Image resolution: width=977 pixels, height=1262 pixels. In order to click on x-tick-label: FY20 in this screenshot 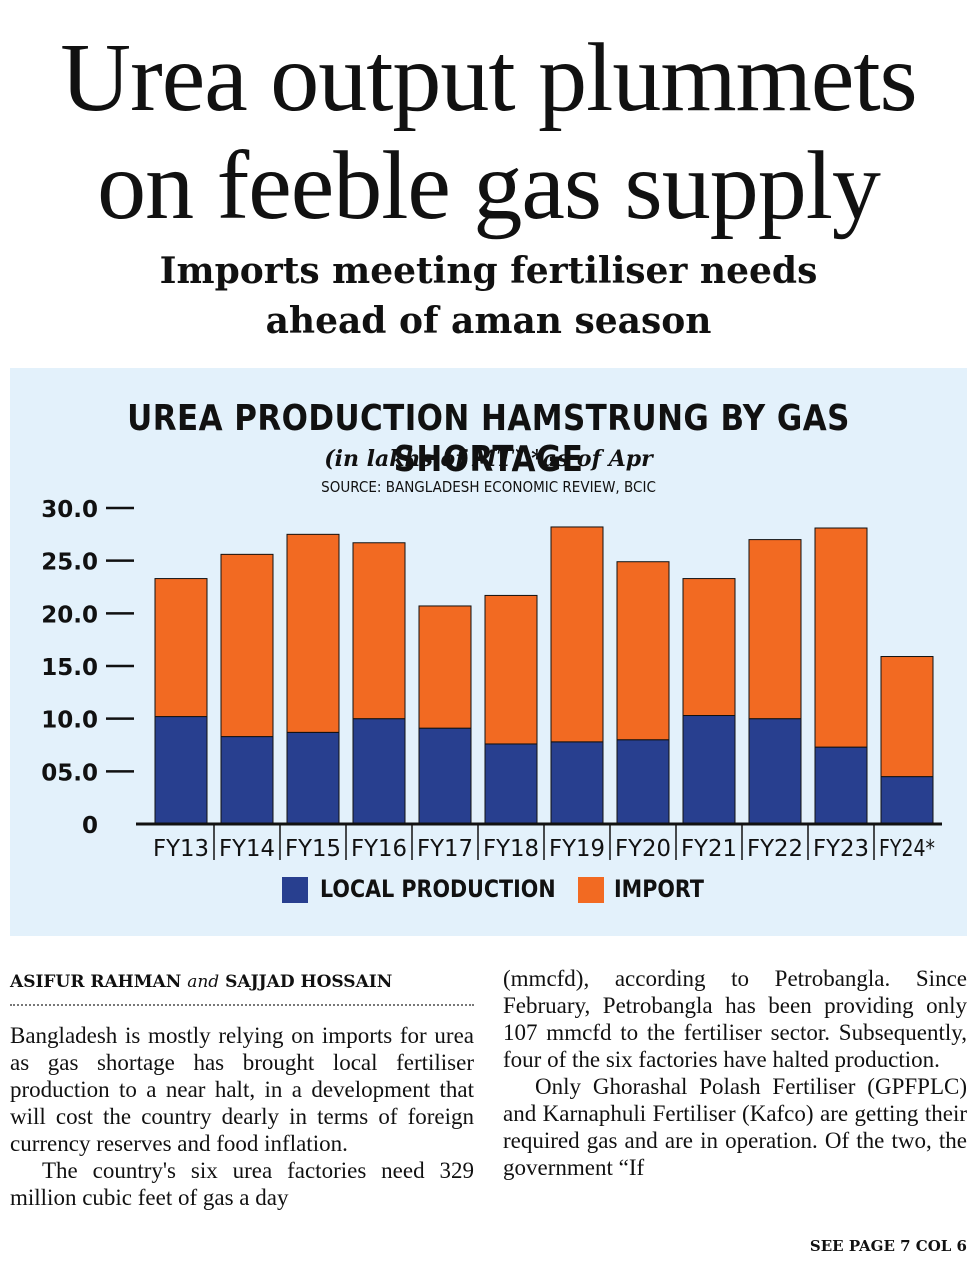, I will do `click(643, 849)`.